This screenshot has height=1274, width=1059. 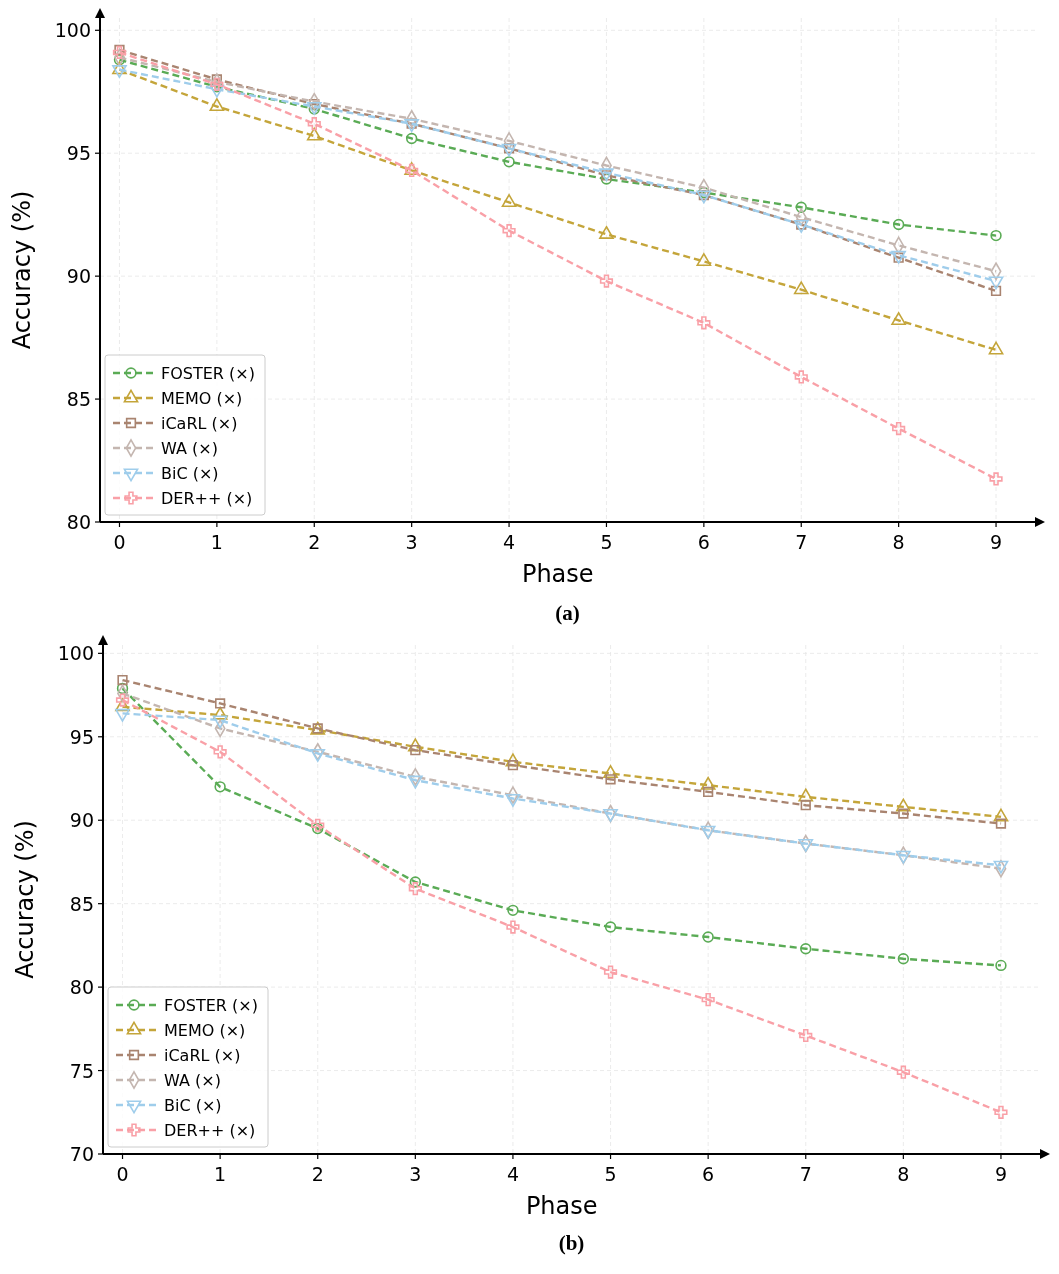 I want to click on legend-label: WA (×), so click(x=192, y=1080).